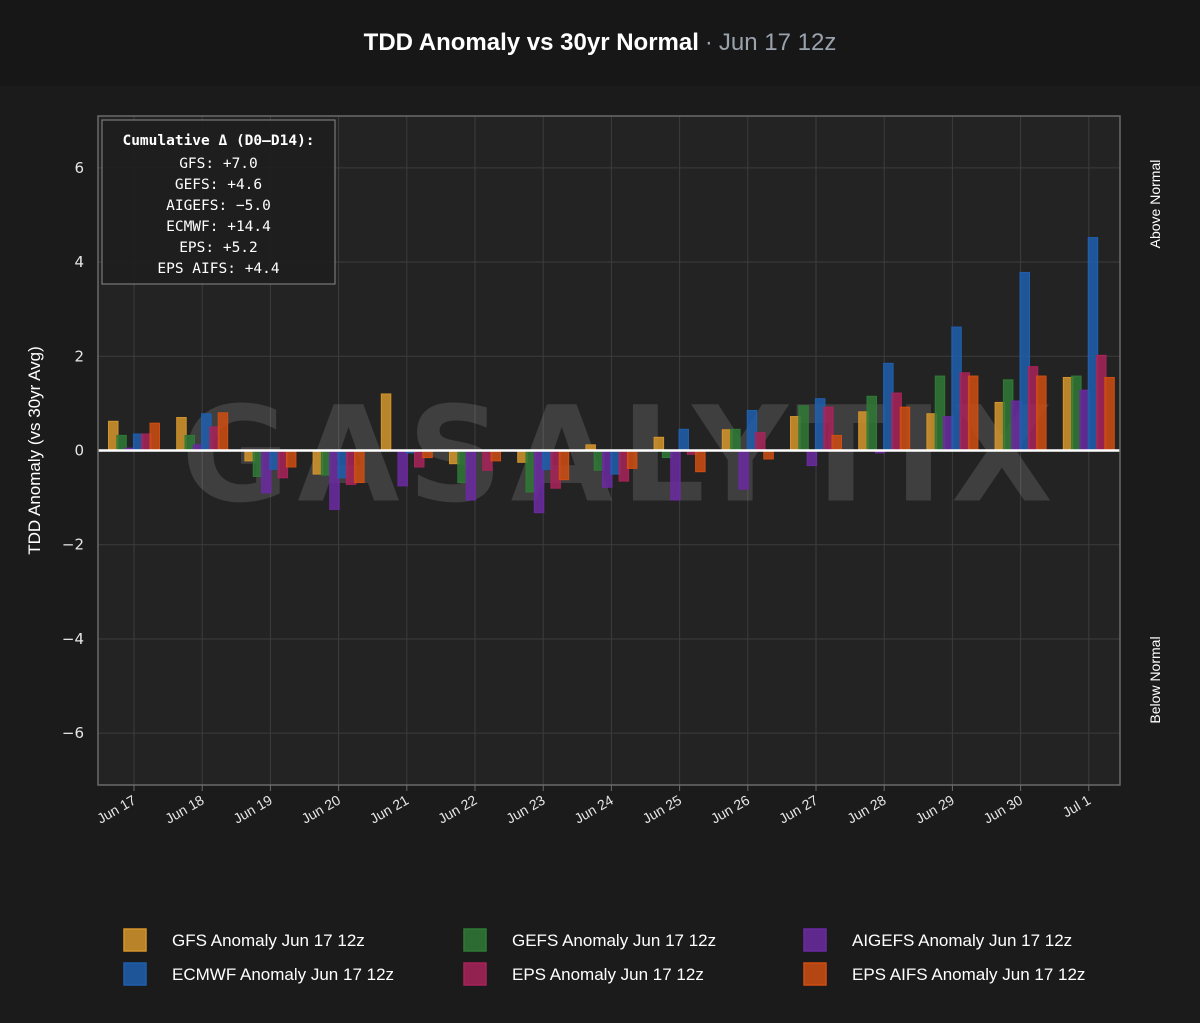  What do you see at coordinates (730, 809) in the screenshot?
I see `x-tick-label: Jun 26` at bounding box center [730, 809].